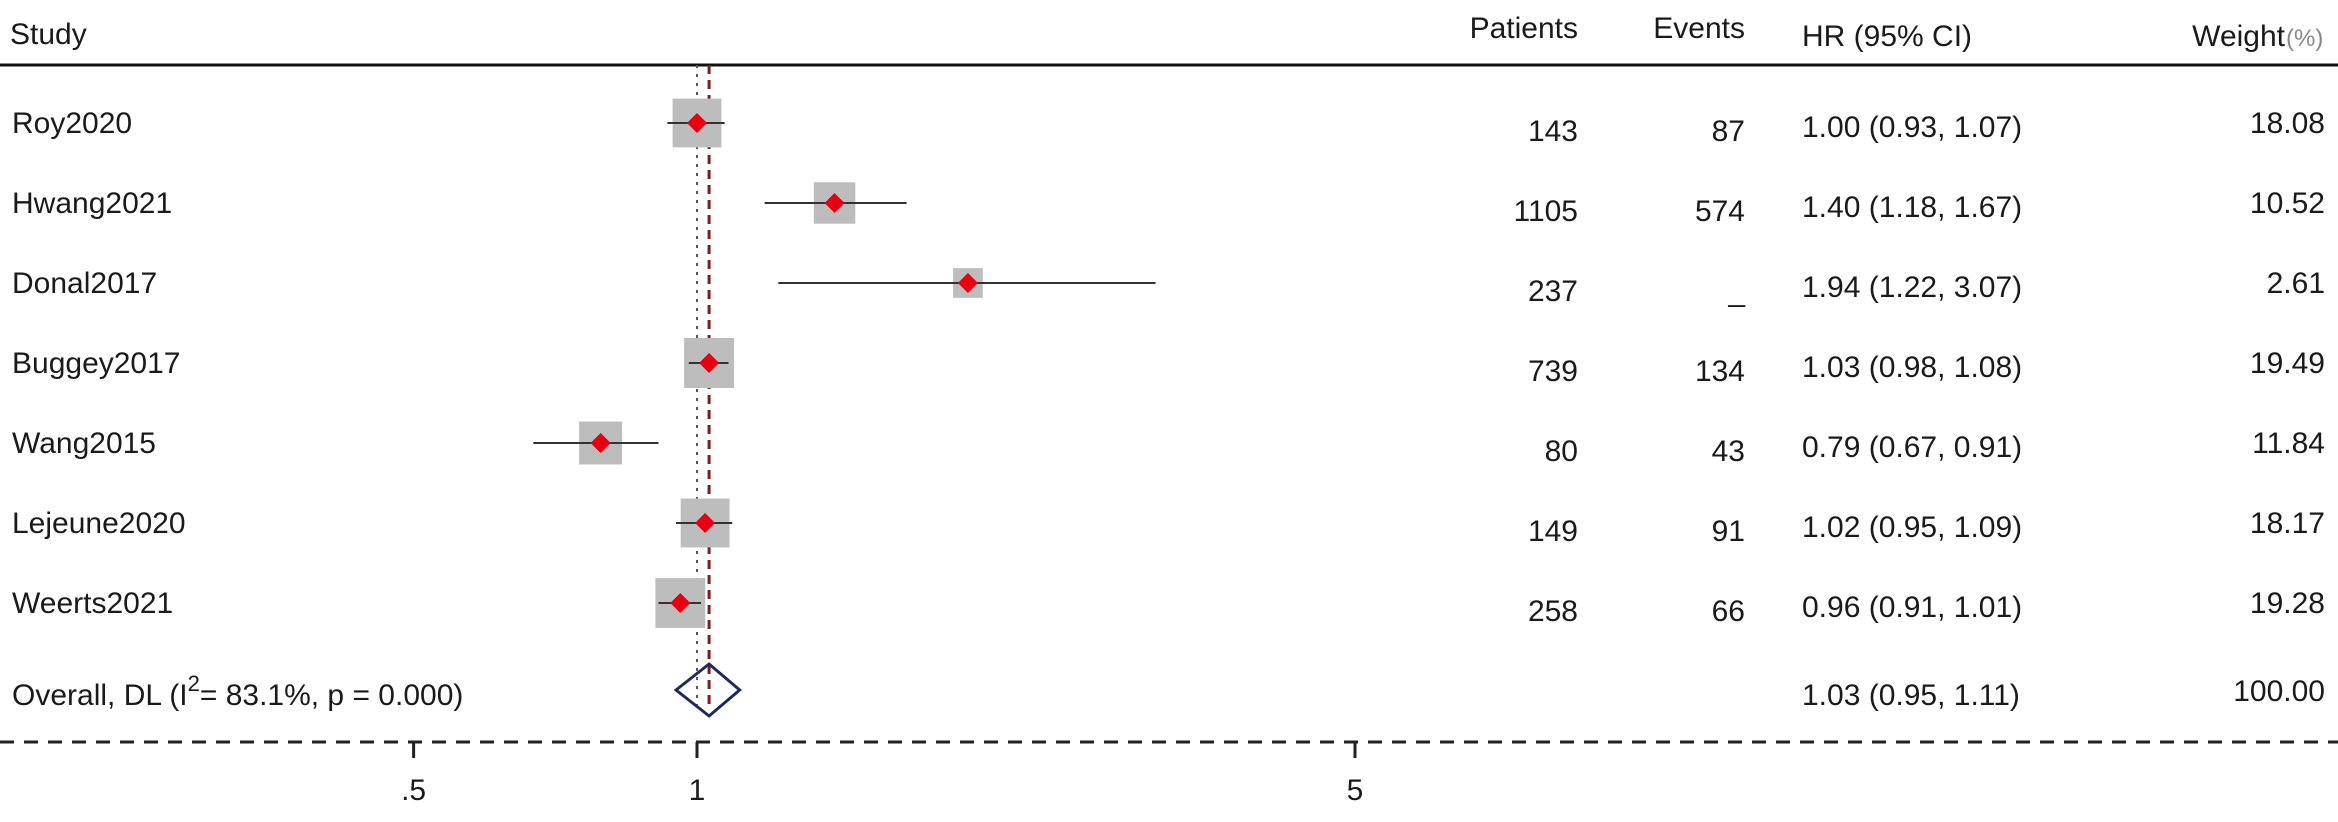  Describe the element at coordinates (1168, 444) in the screenshot. I see `study-row: Wang2015 80 43 0.79 (0.67, 0.91) 11.84` at that location.